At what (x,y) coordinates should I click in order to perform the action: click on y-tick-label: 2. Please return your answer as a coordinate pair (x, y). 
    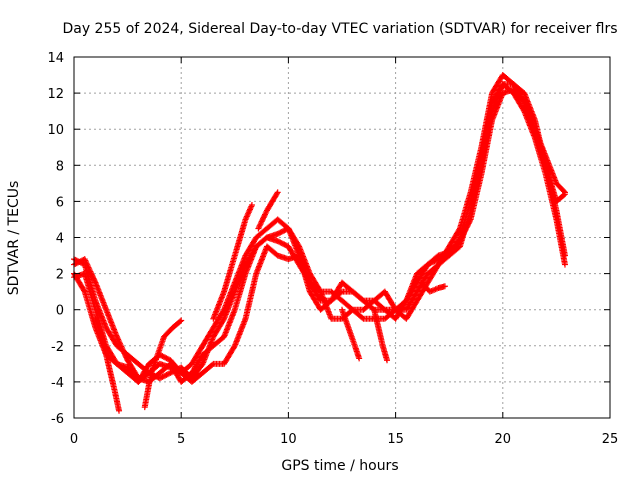
    Looking at the image, I should click on (60, 275).